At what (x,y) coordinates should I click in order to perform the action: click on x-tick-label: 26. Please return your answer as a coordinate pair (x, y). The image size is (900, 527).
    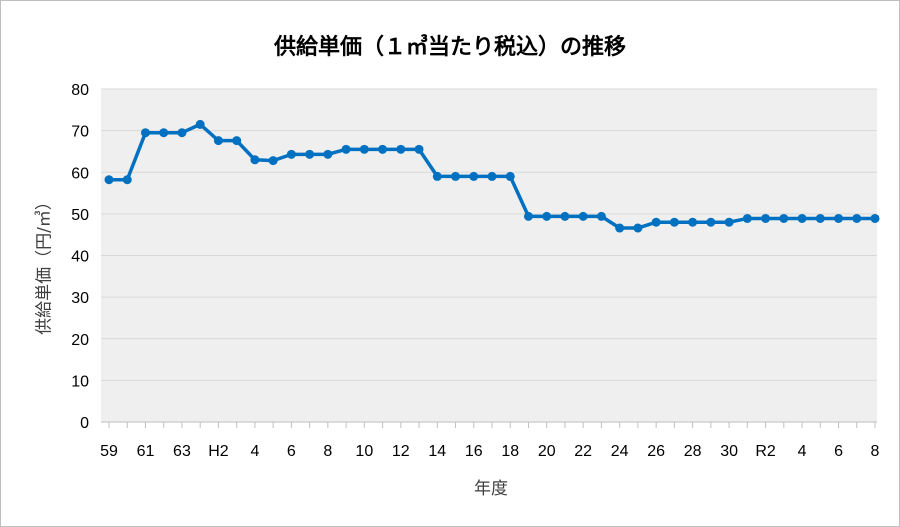
    Looking at the image, I should click on (656, 451).